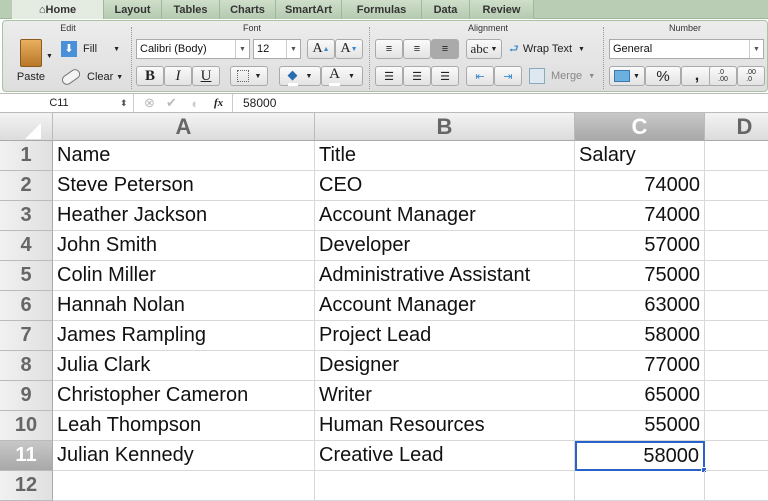  Describe the element at coordinates (417, 76) in the screenshot. I see `align-center-button: ☰` at that location.